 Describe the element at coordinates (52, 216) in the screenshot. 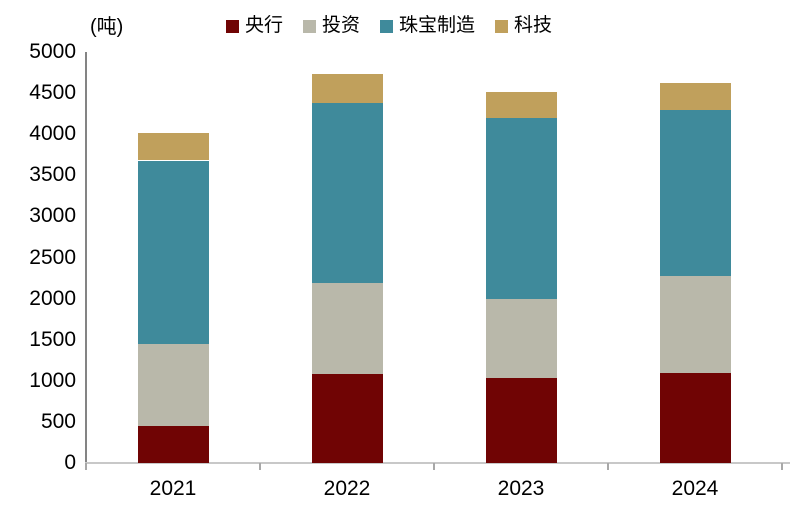

I see `y-axis-tick-label: 3000` at that location.